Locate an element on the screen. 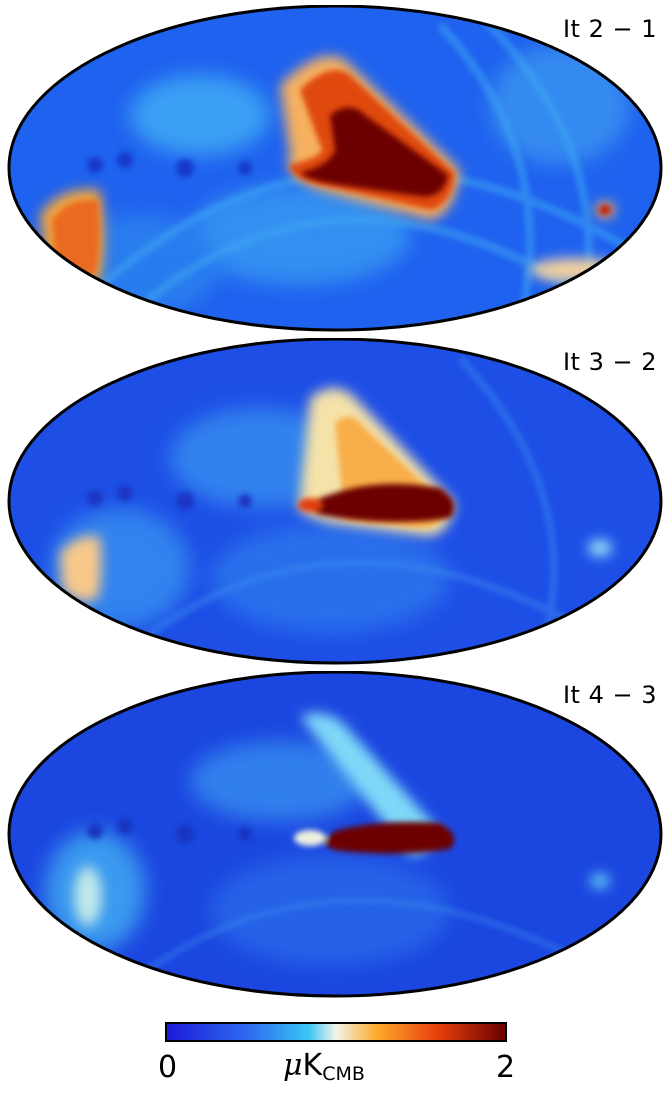 The width and height of the screenshot is (665, 1093). colorbar-min-label: 0 is located at coordinates (168, 1067).